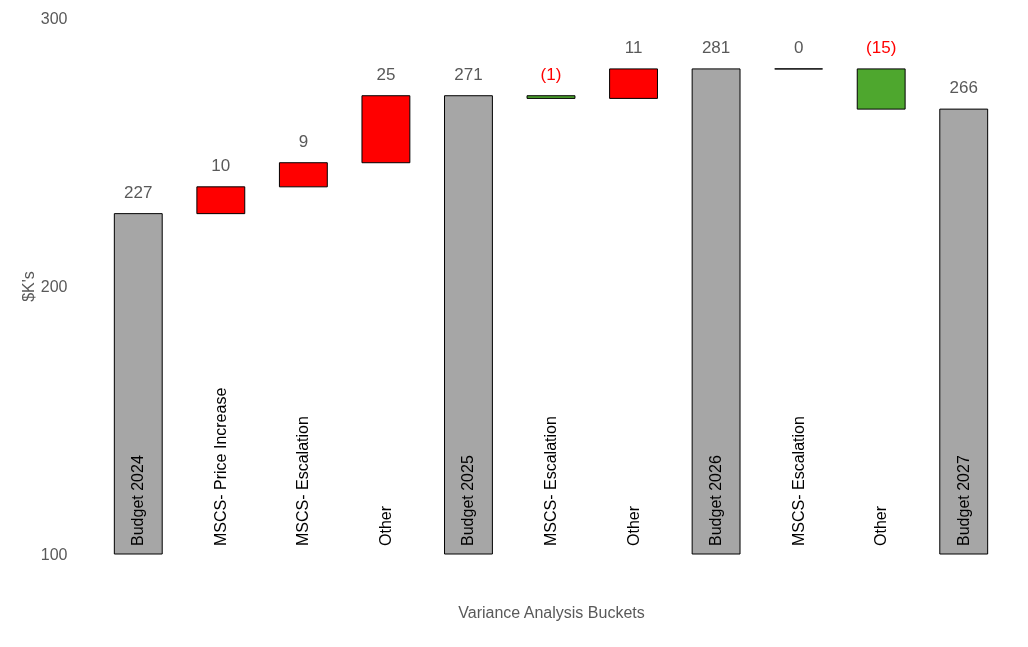  Describe the element at coordinates (138, 500) in the screenshot. I see `x-tick-label: Budget 2024` at that location.